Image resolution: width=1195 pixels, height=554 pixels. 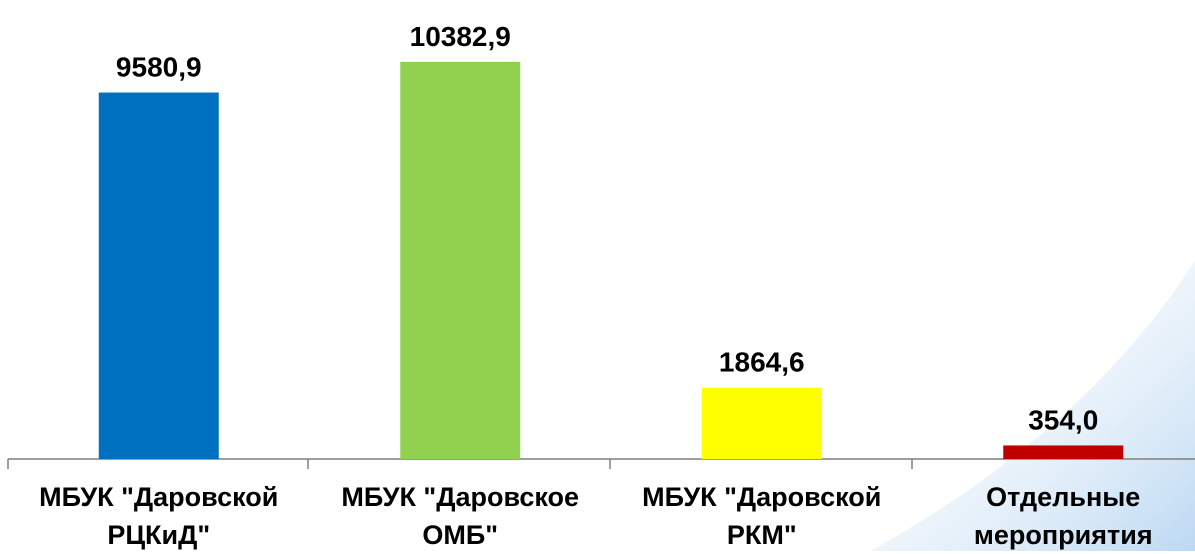 I want to click on value-label: 354,0, so click(x=1063, y=419).